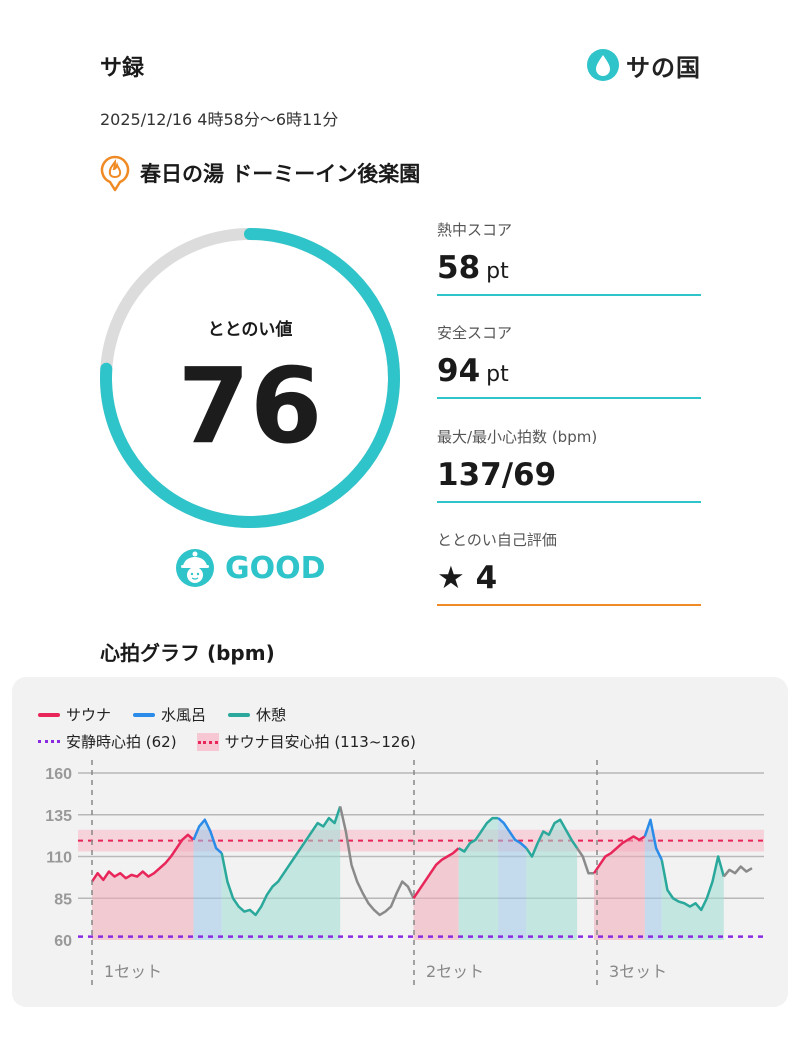 This screenshot has height=1056, width=800. What do you see at coordinates (569, 360) in the screenshot?
I see `stat-safety-score: 安全スコア 94 pt` at bounding box center [569, 360].